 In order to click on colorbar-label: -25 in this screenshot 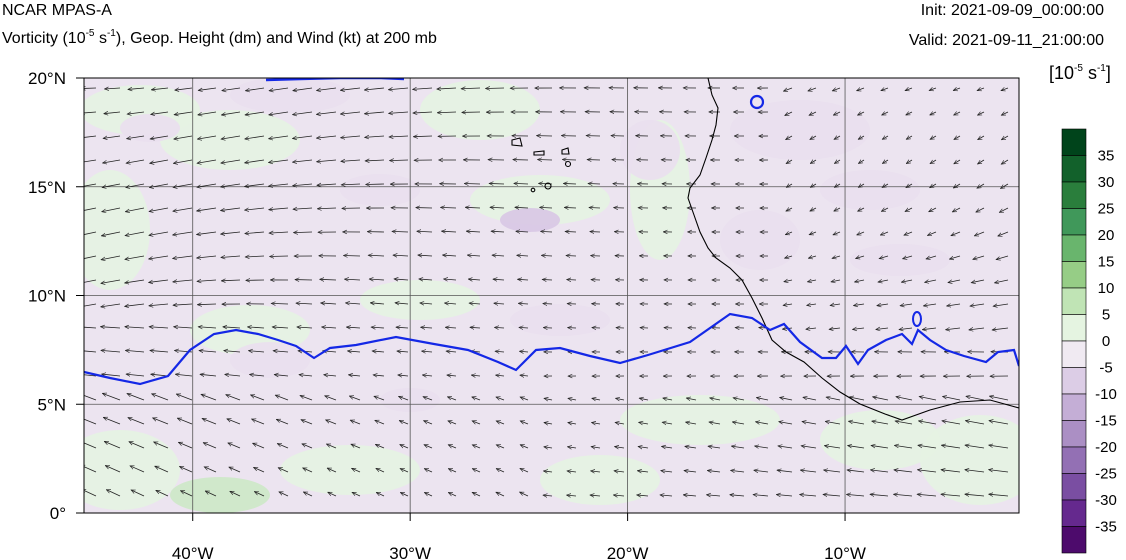, I will do `click(1106, 474)`.